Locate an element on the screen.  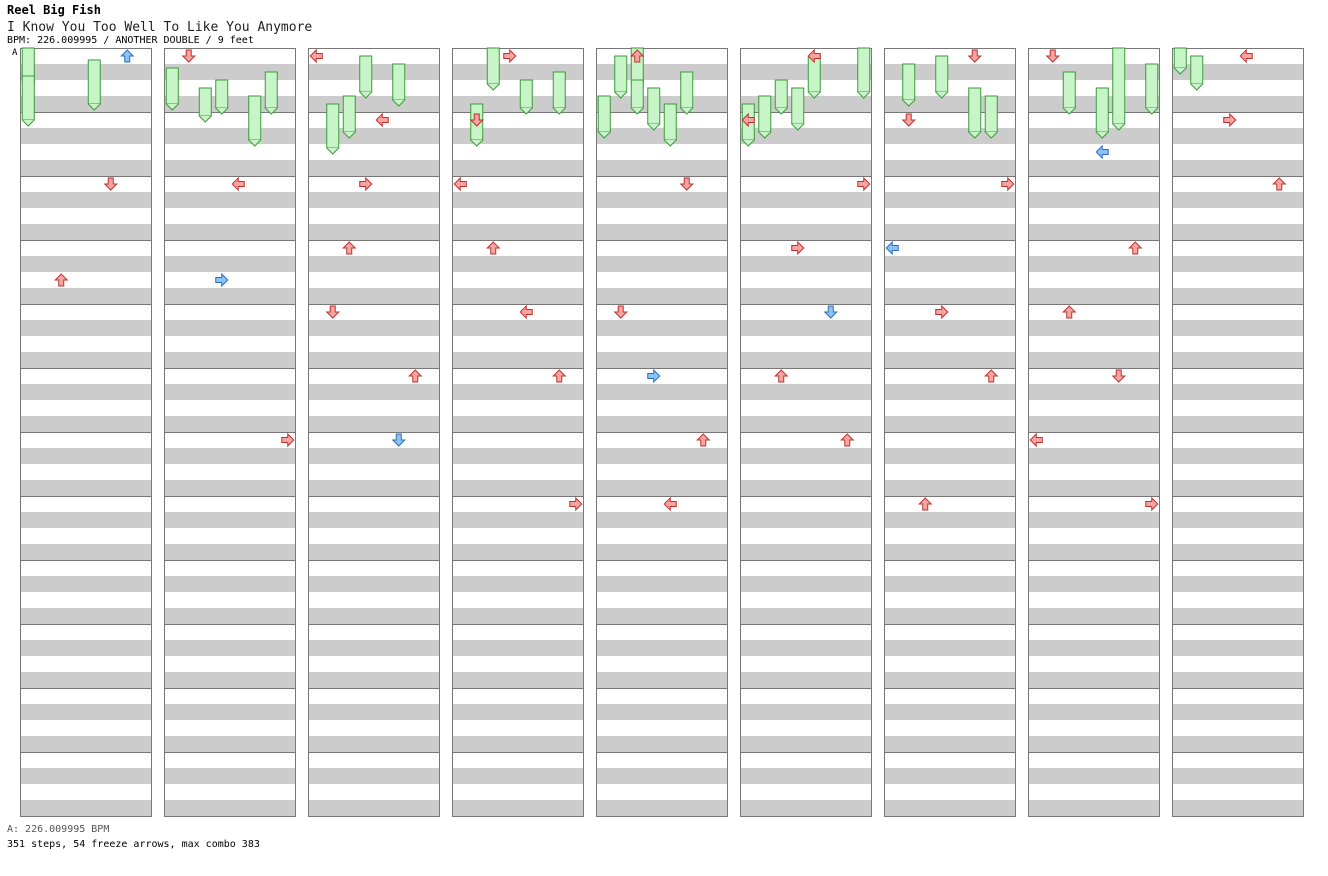
song-artist: Reel Big Fish is located at coordinates (54, 10).